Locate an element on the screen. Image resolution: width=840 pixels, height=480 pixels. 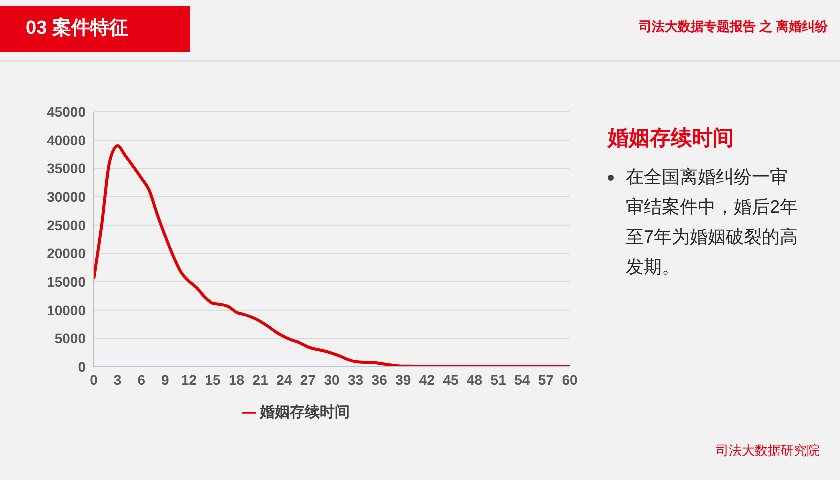
x-tick-label: 3 is located at coordinates (118, 380).